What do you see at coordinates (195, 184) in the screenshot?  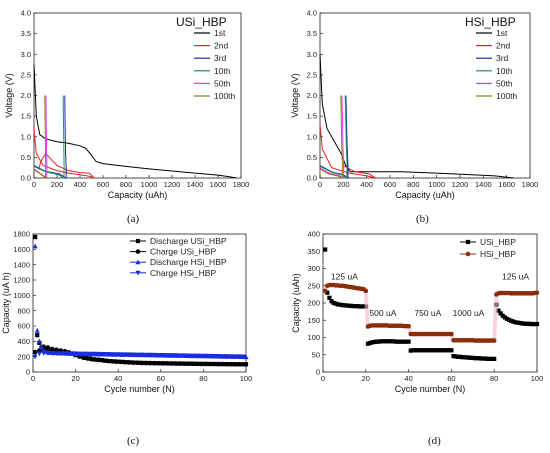 I see `x-tick-label: 1400` at bounding box center [195, 184].